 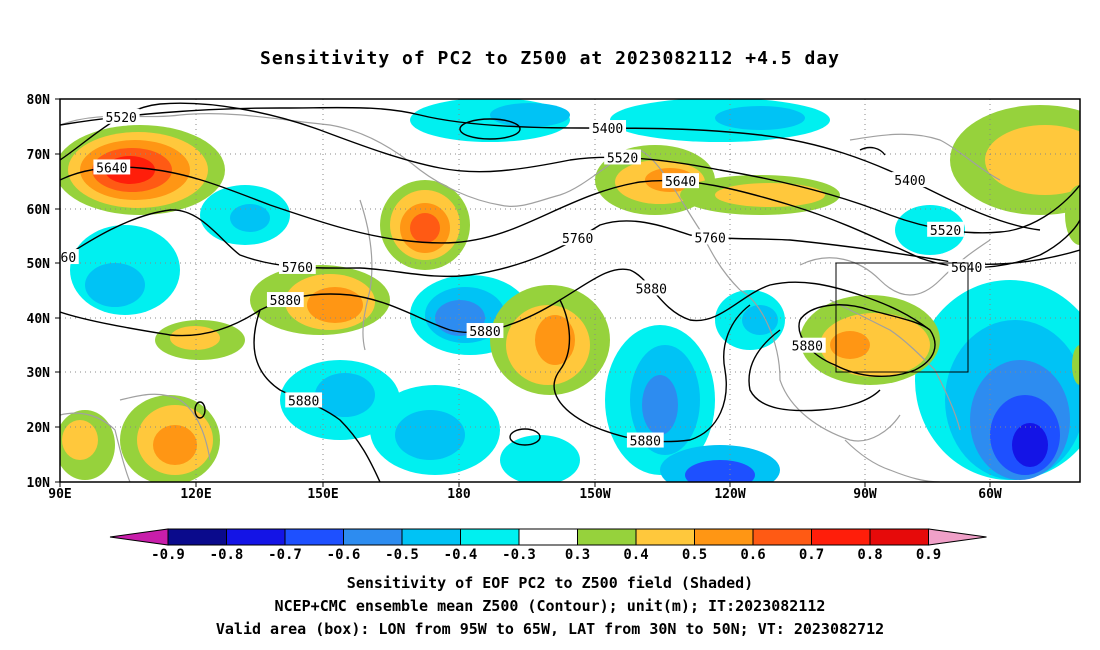 What do you see at coordinates (519, 555) in the screenshot?
I see `colorbar-label: -0.3` at bounding box center [519, 555].